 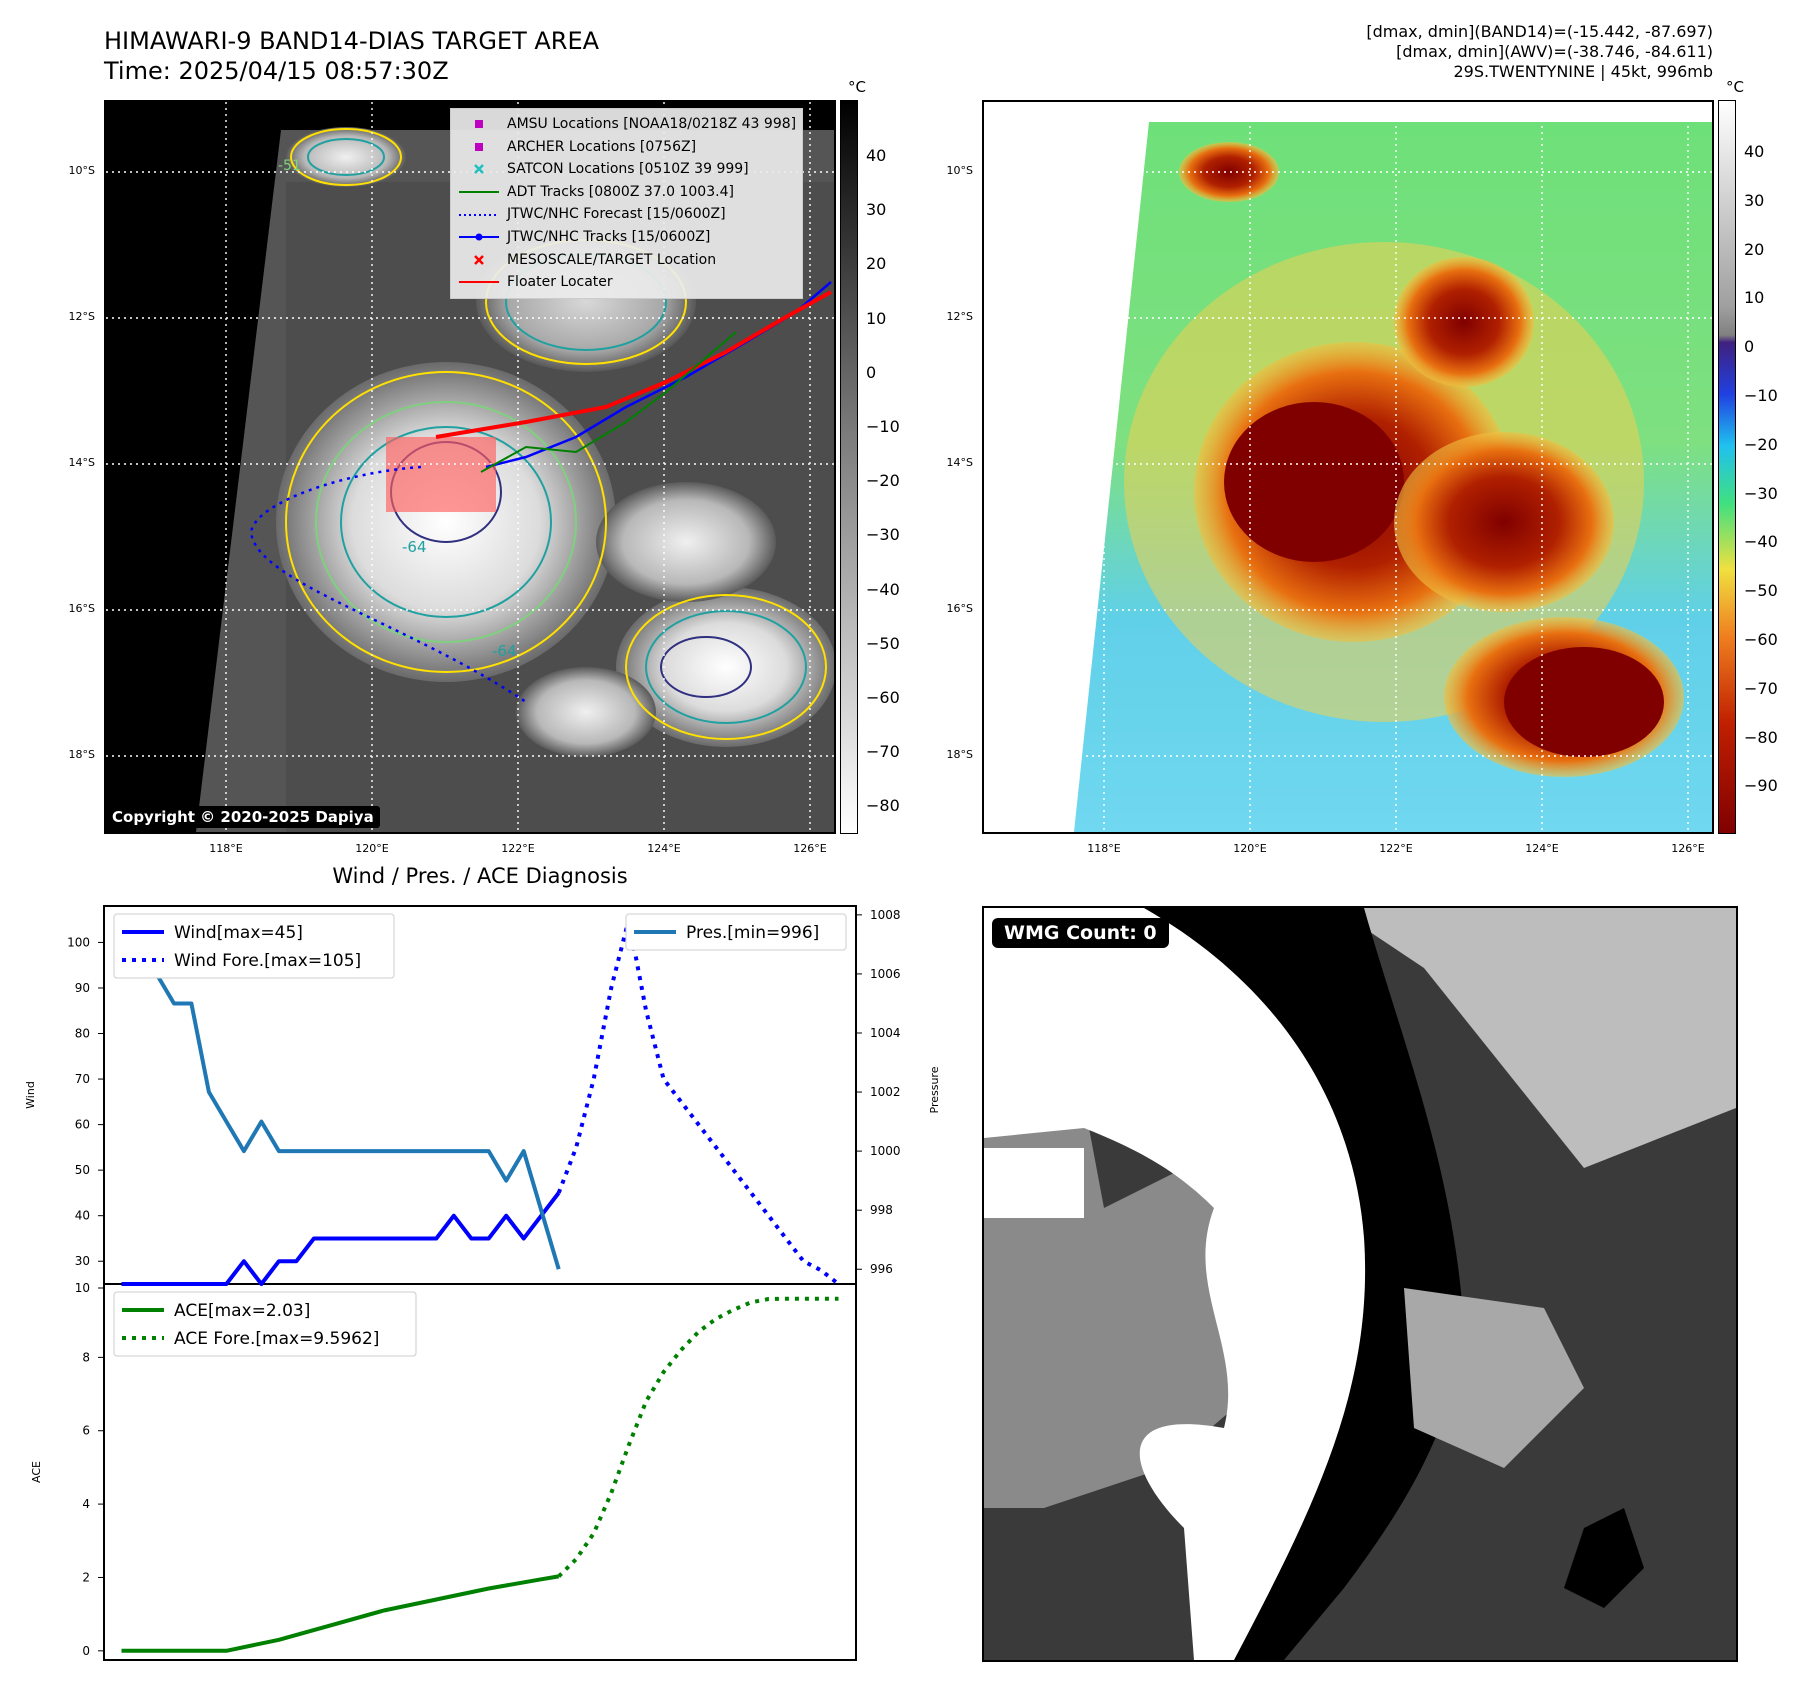 I want to click on wind-tick-label: 10, so click(x=82, y=1288).